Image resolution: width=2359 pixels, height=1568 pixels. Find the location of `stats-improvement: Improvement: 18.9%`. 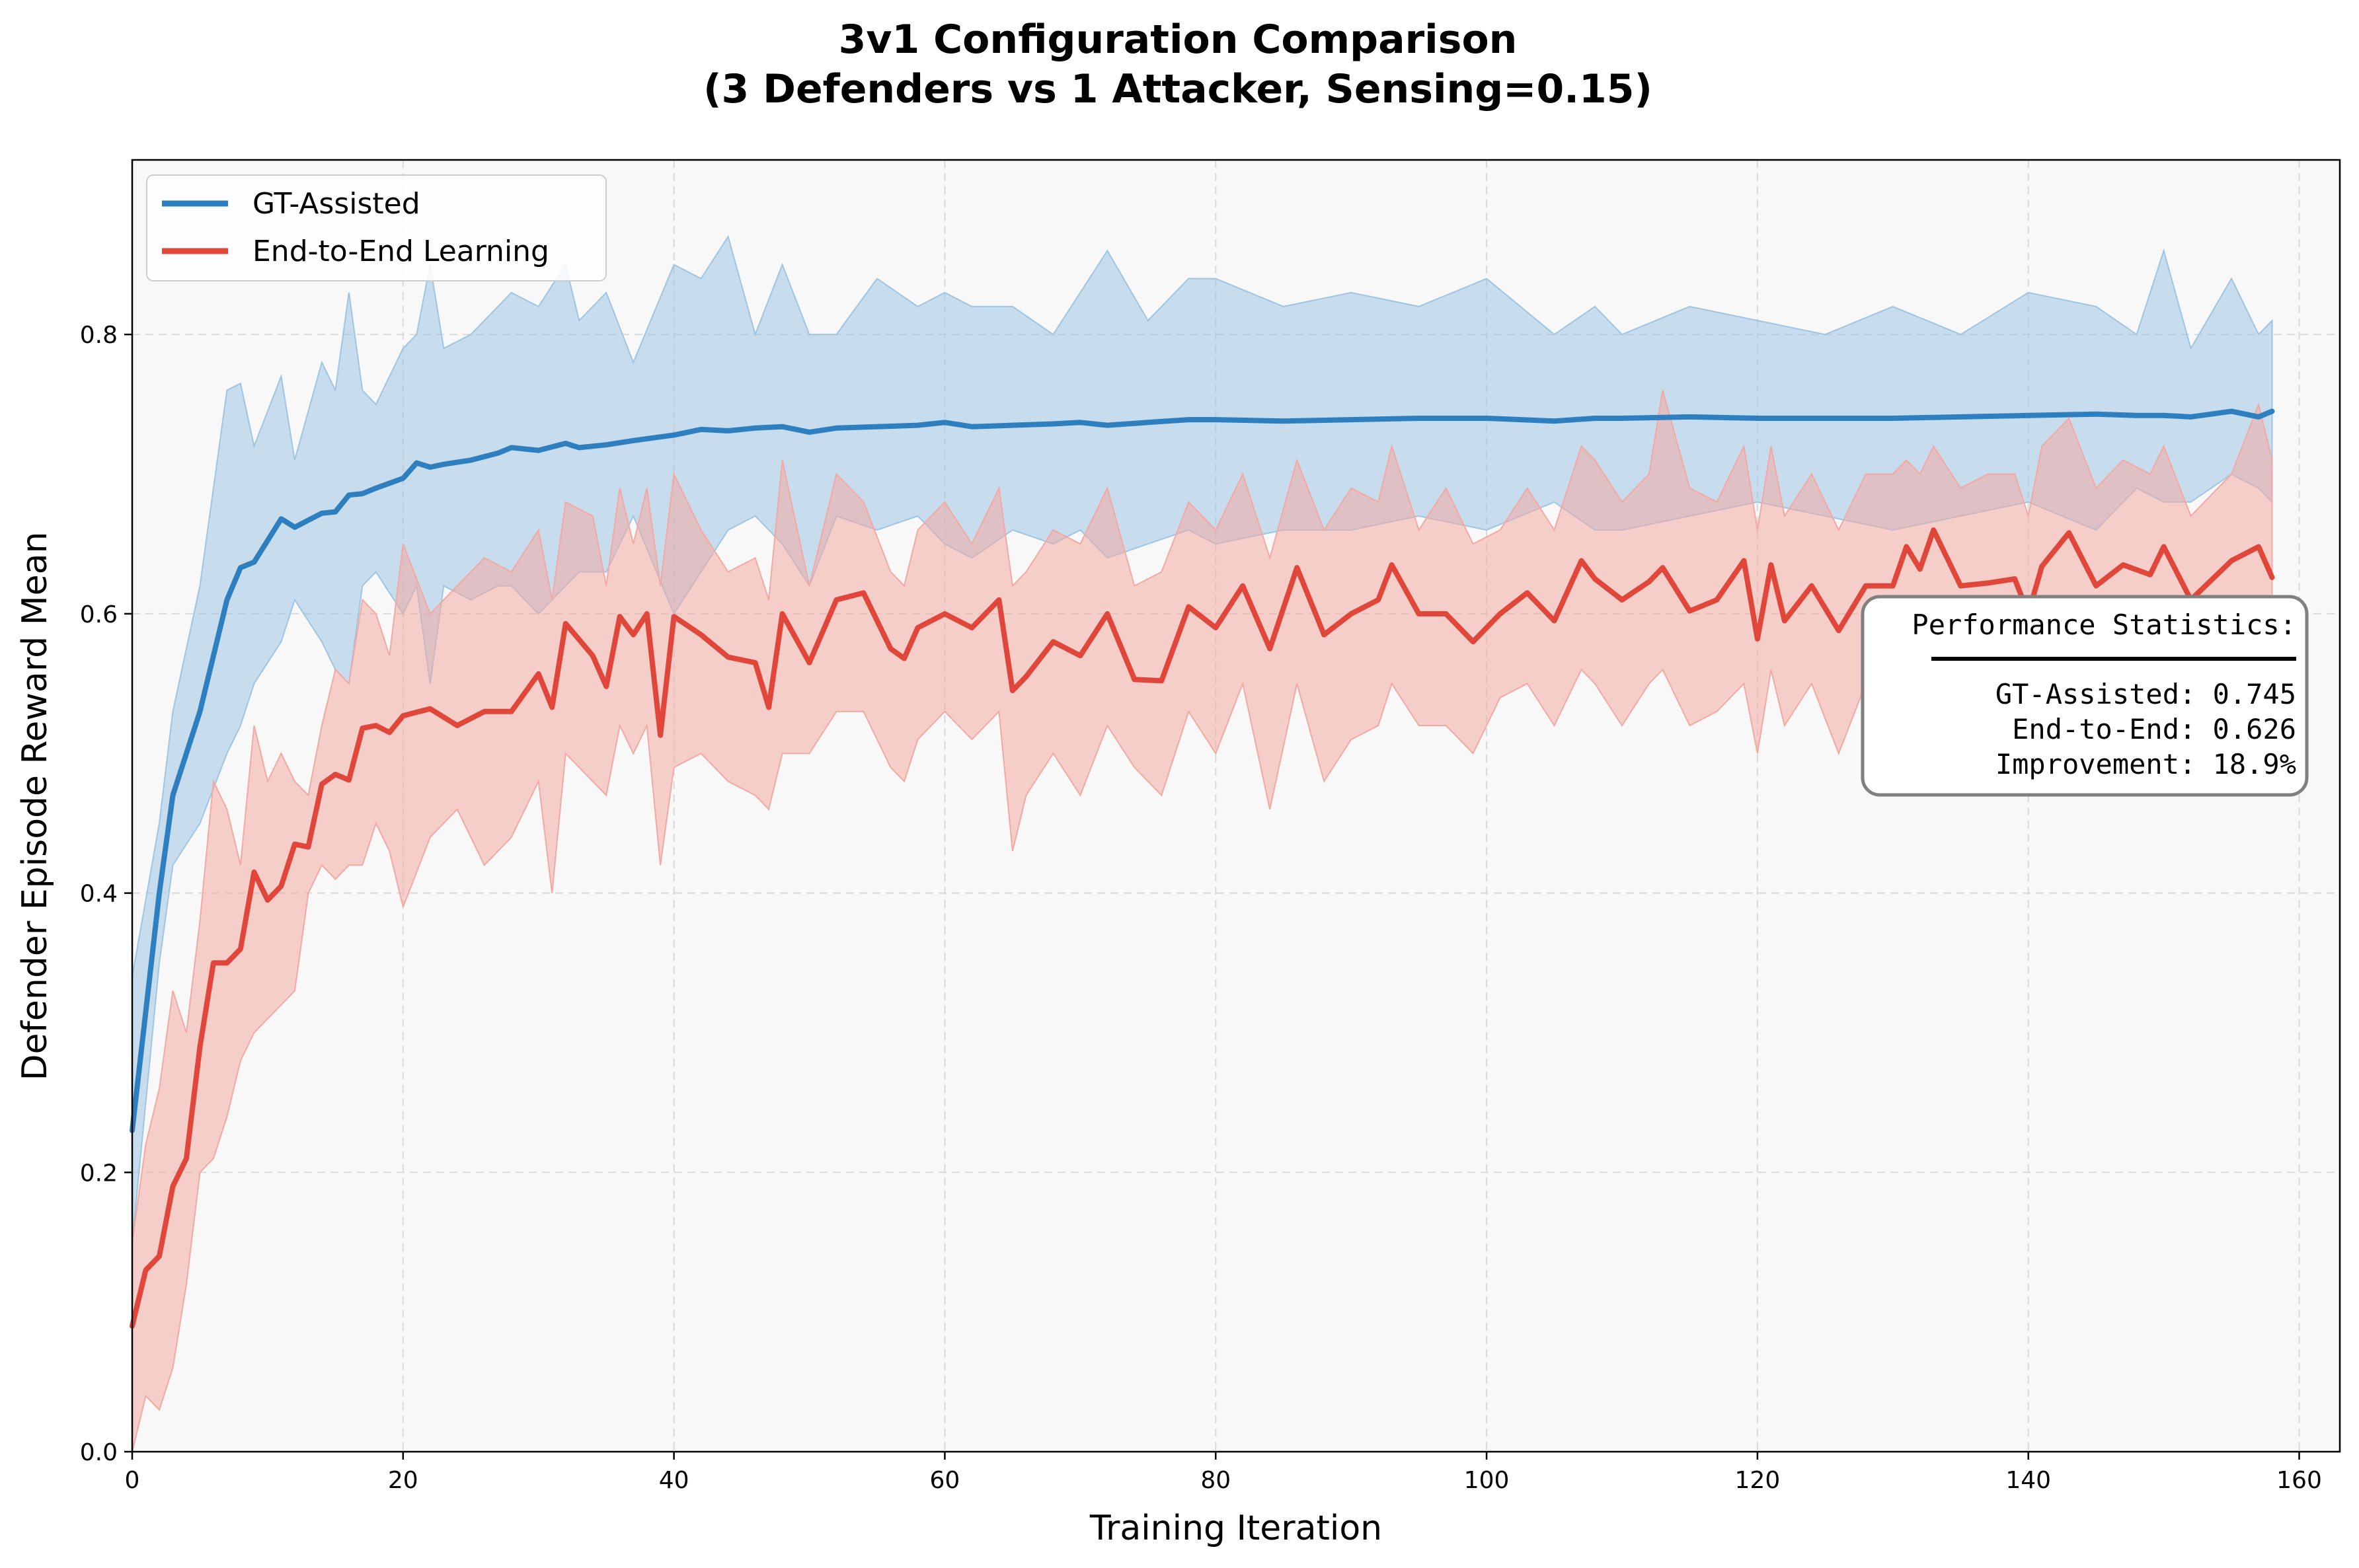

stats-improvement: Improvement: 18.9% is located at coordinates (2145, 764).